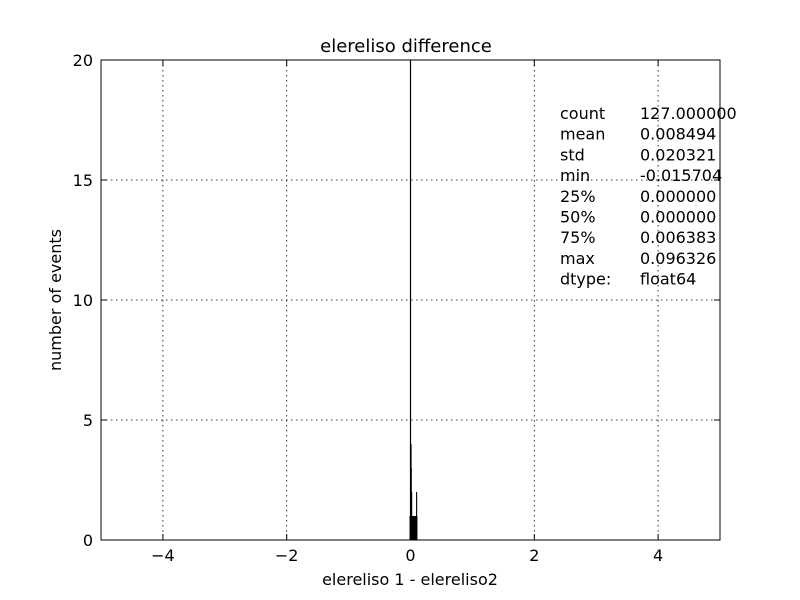  I want to click on y-tick-label: 5, so click(88, 420).